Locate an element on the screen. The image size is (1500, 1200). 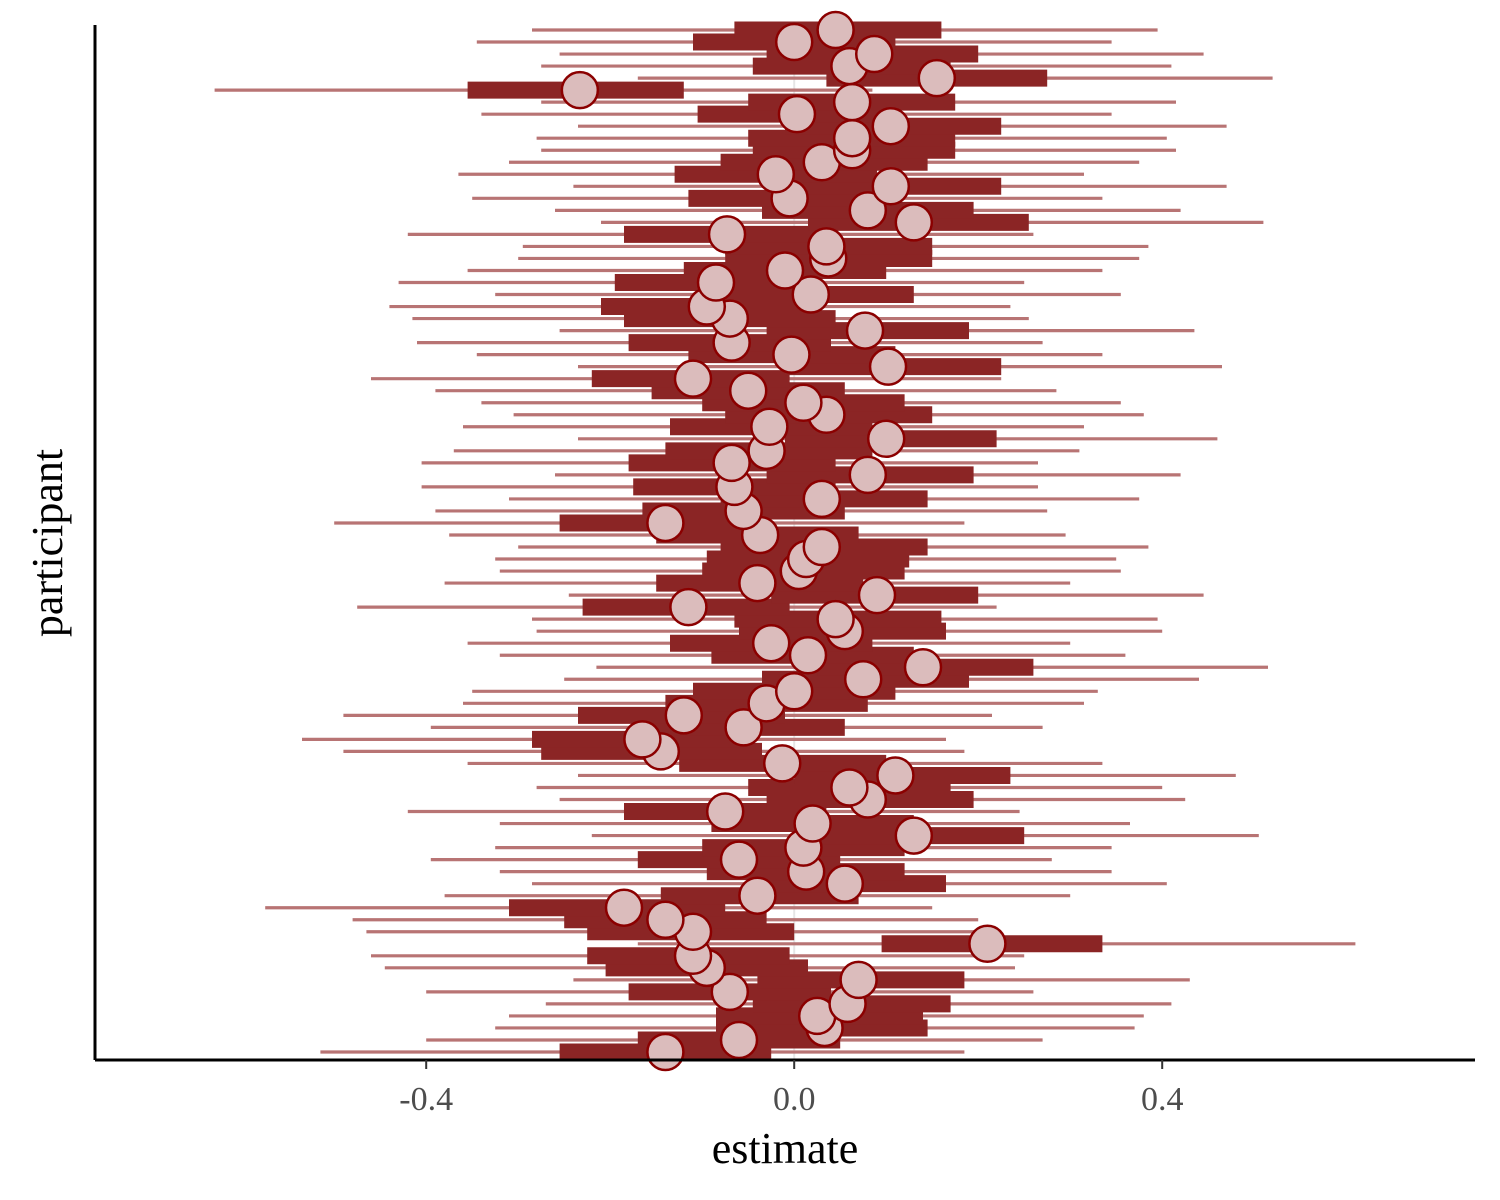
x-axis-ticks: -0.4 0.0 0.4 is located at coordinates (791, 1089).